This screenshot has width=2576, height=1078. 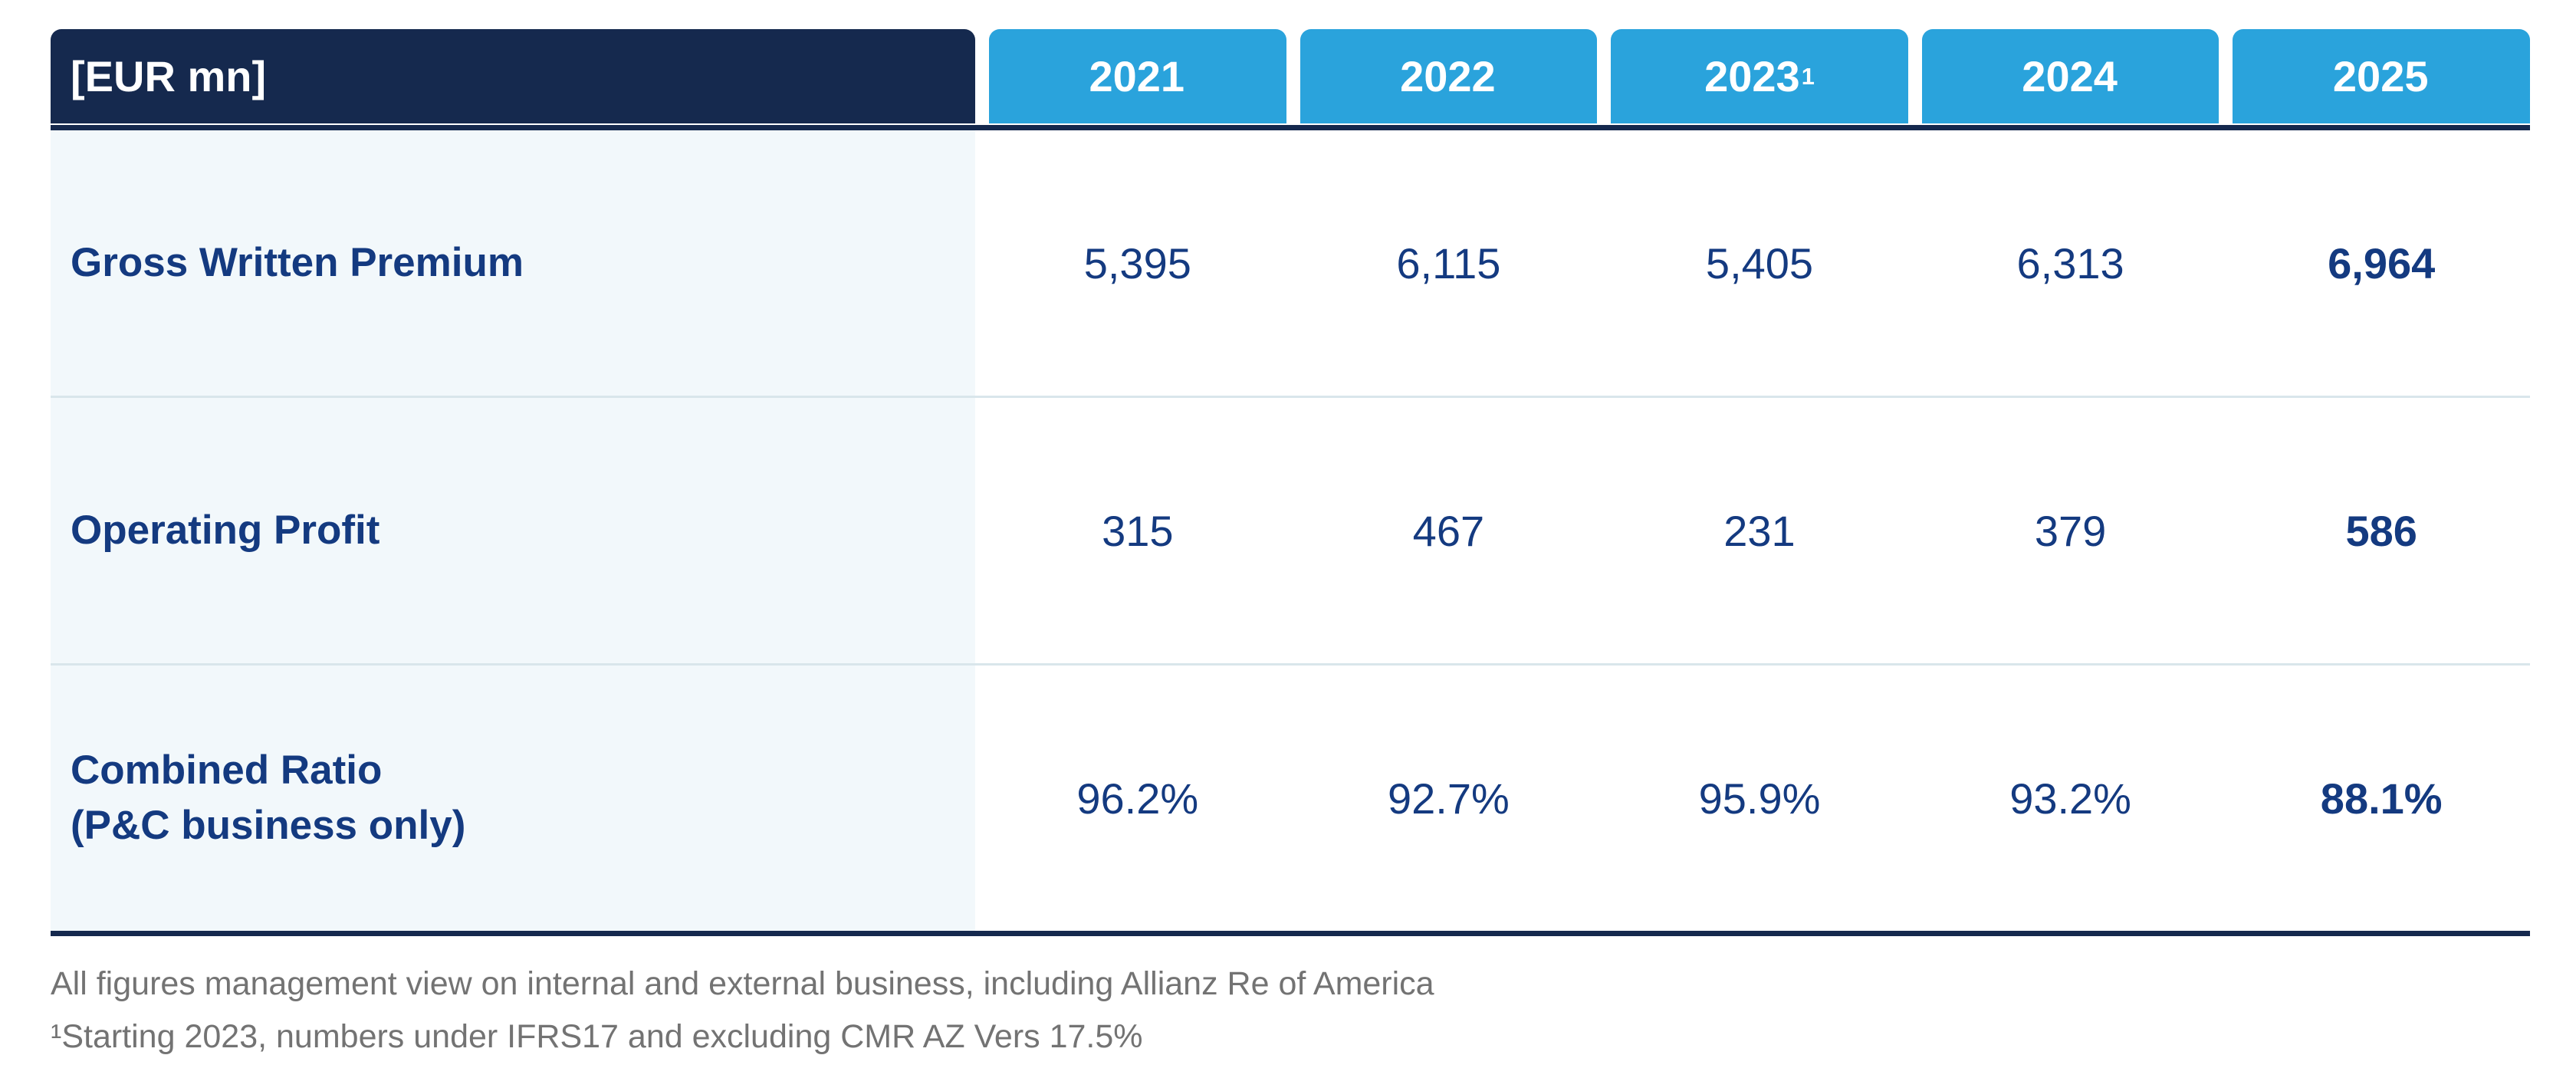 I want to click on year-header-2024: 2024, so click(x=2070, y=76).